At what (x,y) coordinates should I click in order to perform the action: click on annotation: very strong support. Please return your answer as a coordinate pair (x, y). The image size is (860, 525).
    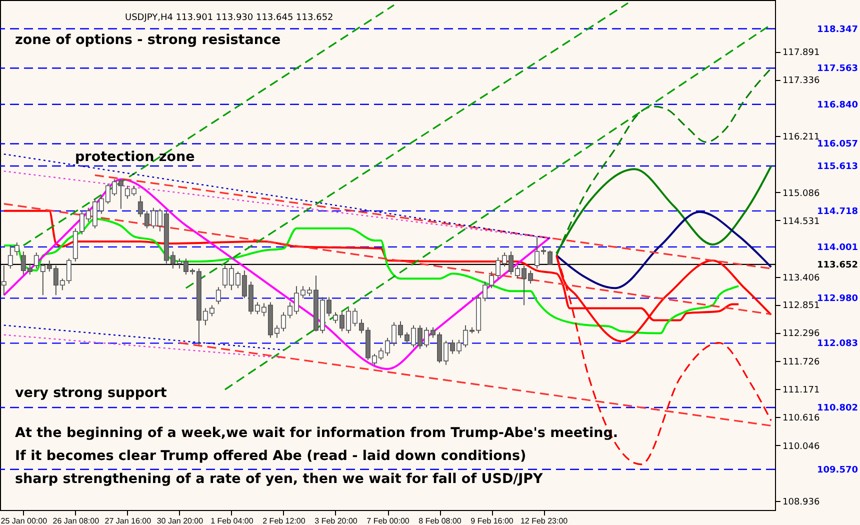
    Looking at the image, I should click on (91, 393).